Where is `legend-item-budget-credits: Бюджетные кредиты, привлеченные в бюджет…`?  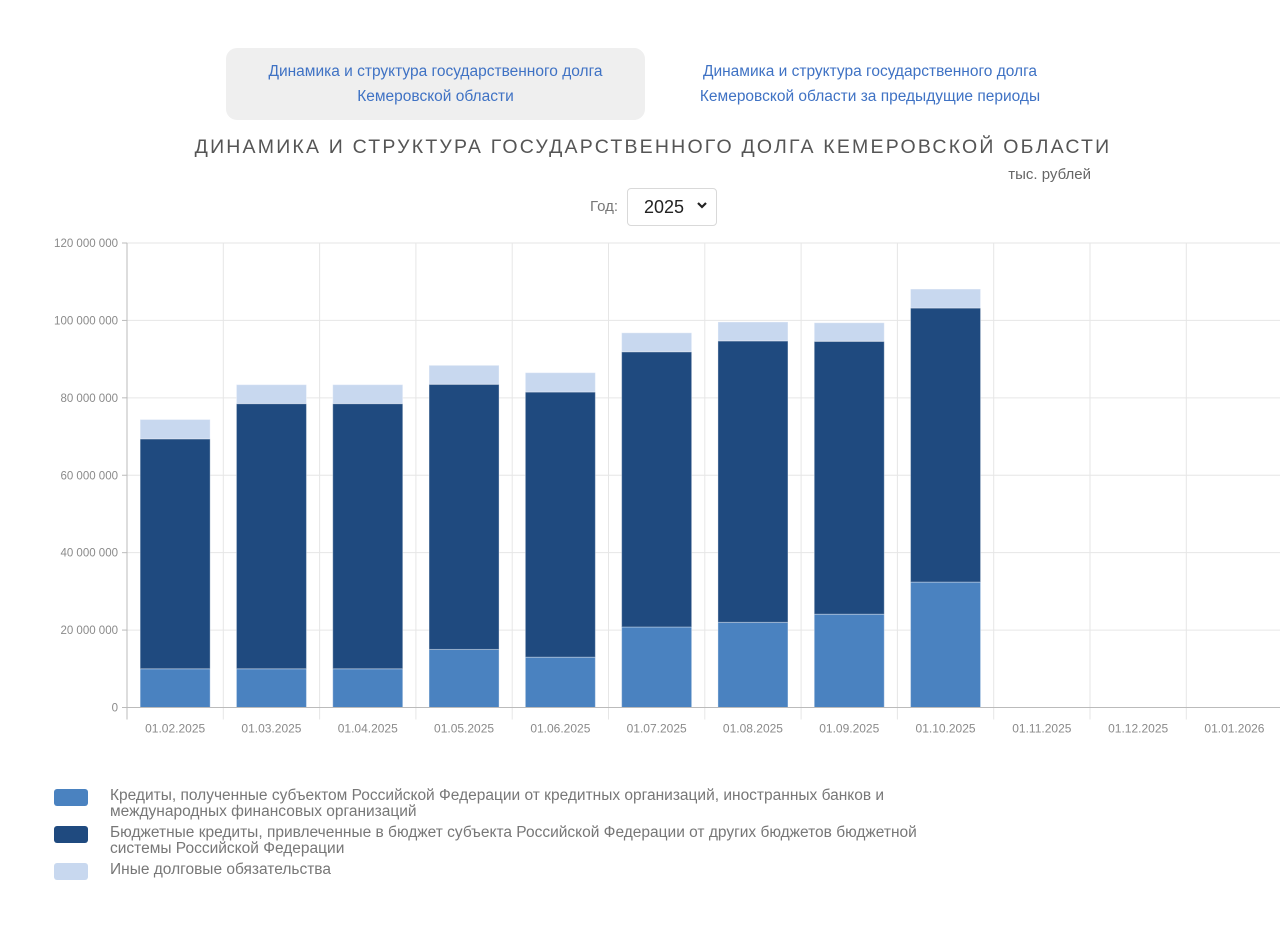 legend-item-budget-credits: Бюджетные кредиты, привлеченные в бюджет… is located at coordinates (554, 841).